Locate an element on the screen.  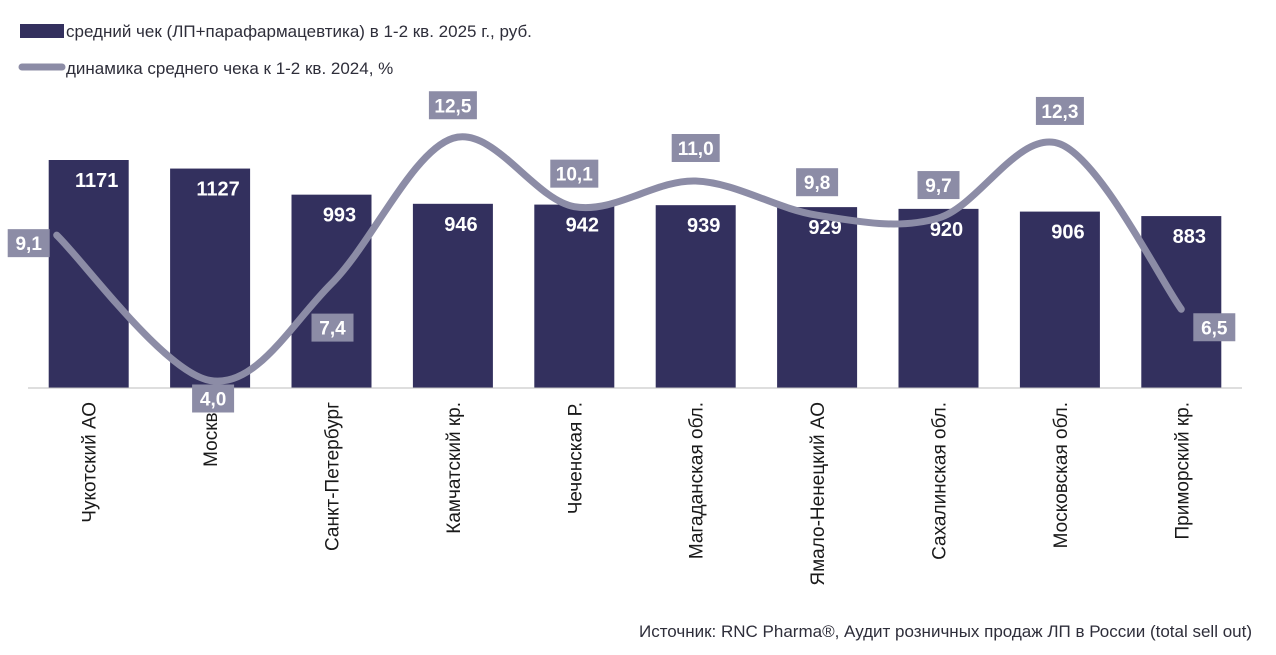
bar-value-label: 946 is located at coordinates (460, 225).